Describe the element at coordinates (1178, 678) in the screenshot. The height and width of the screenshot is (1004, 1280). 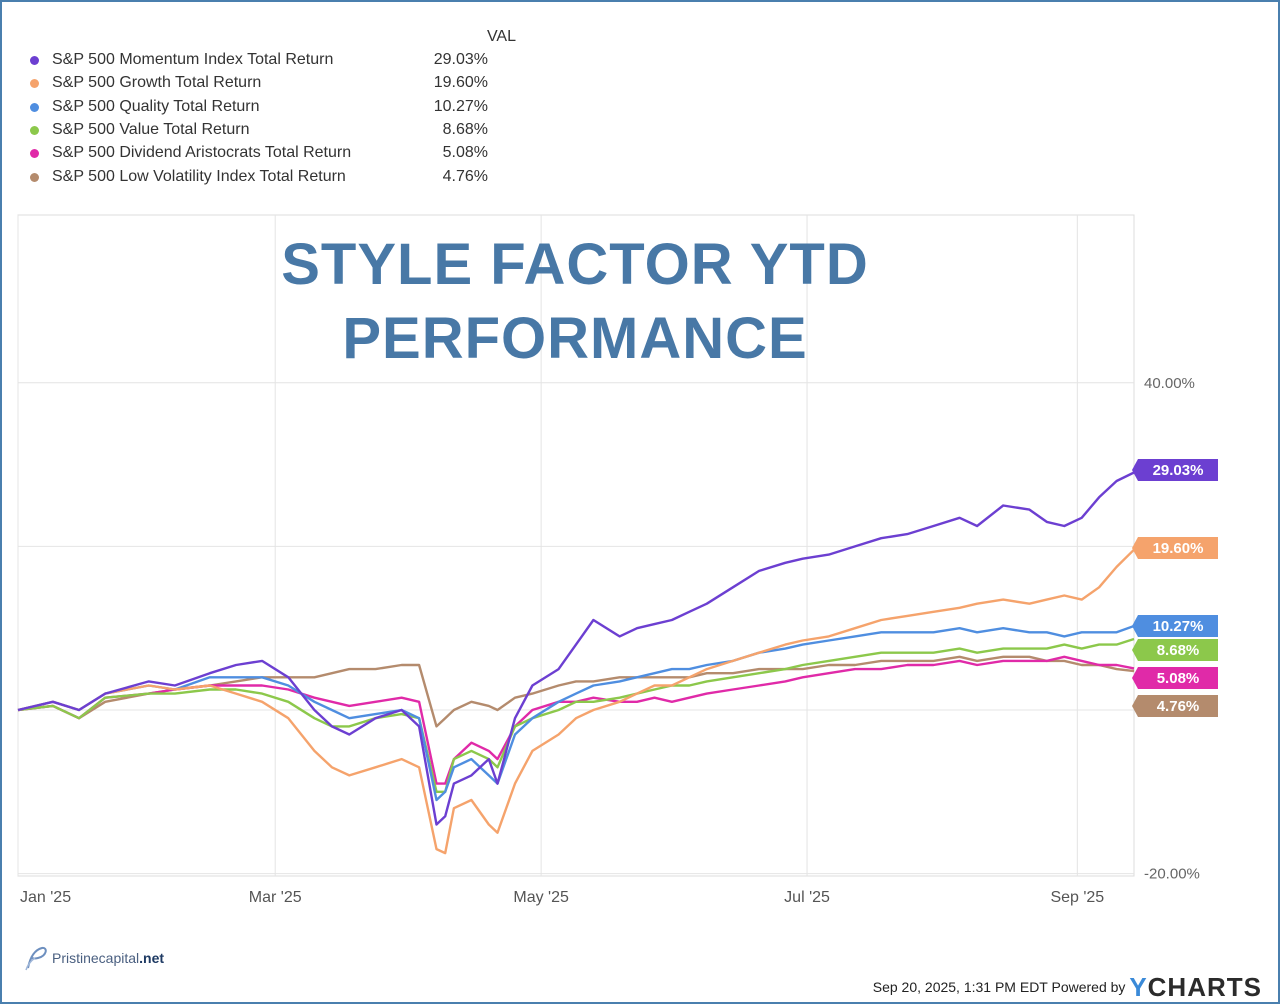
I see `end-value-label: 5.08%` at that location.